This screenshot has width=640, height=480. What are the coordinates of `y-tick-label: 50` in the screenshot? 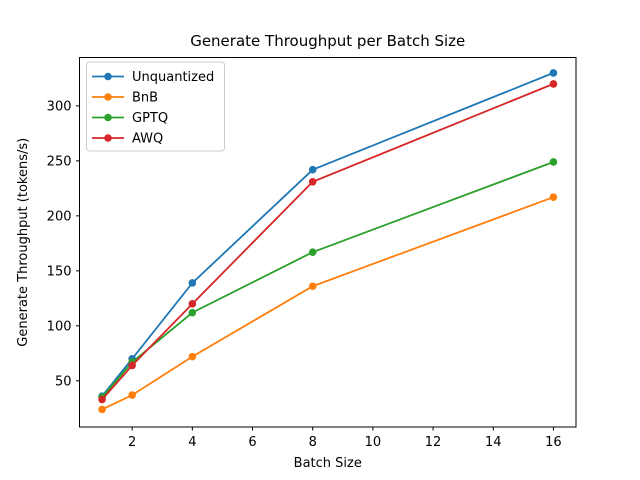 It's located at (63, 381).